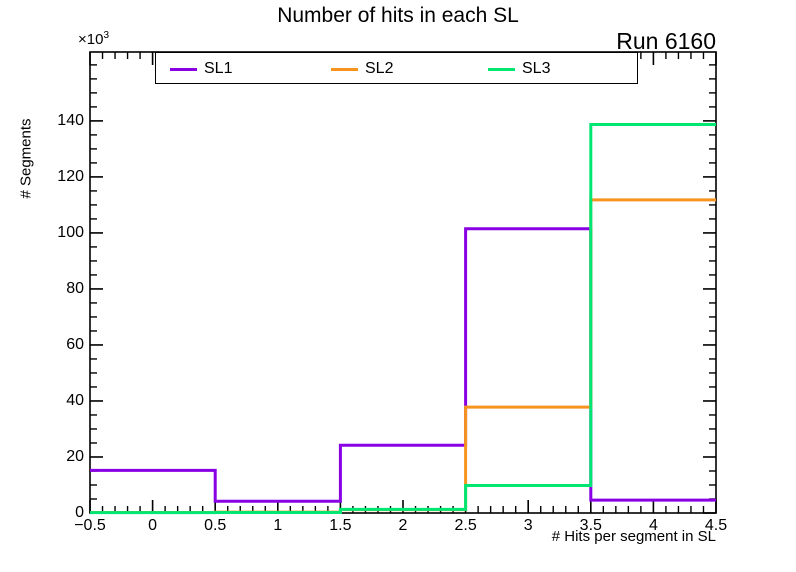 Image resolution: width=796 pixels, height=572 pixels. What do you see at coordinates (201, 69) in the screenshot?
I see `legend-entry-sl1: SL1` at bounding box center [201, 69].